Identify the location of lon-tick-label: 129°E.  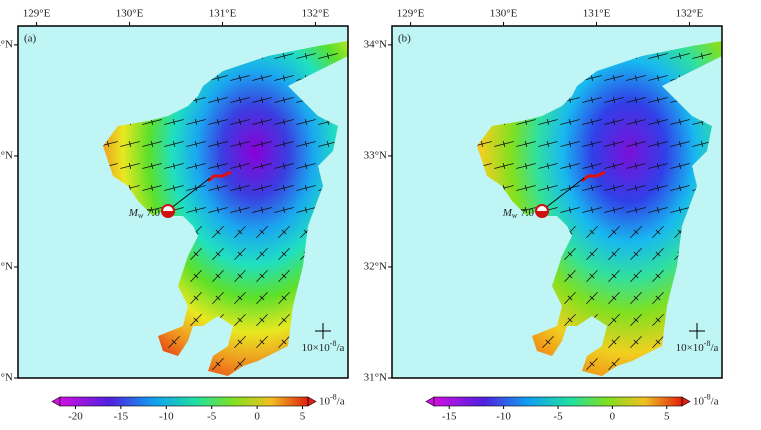
(411, 14).